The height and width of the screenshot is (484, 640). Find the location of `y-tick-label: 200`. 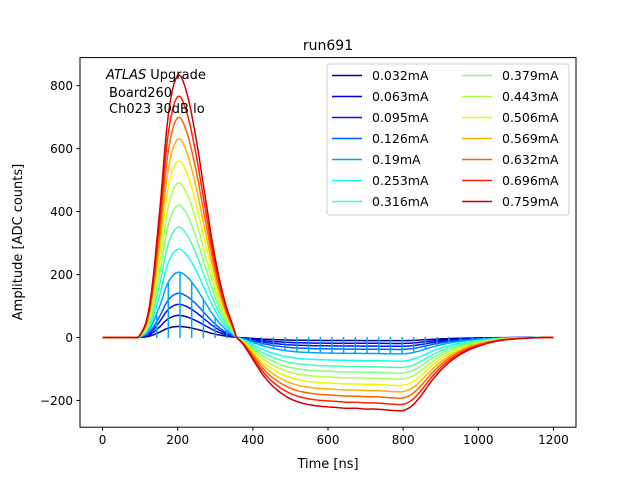

y-tick-label: 200 is located at coordinates (61, 275).